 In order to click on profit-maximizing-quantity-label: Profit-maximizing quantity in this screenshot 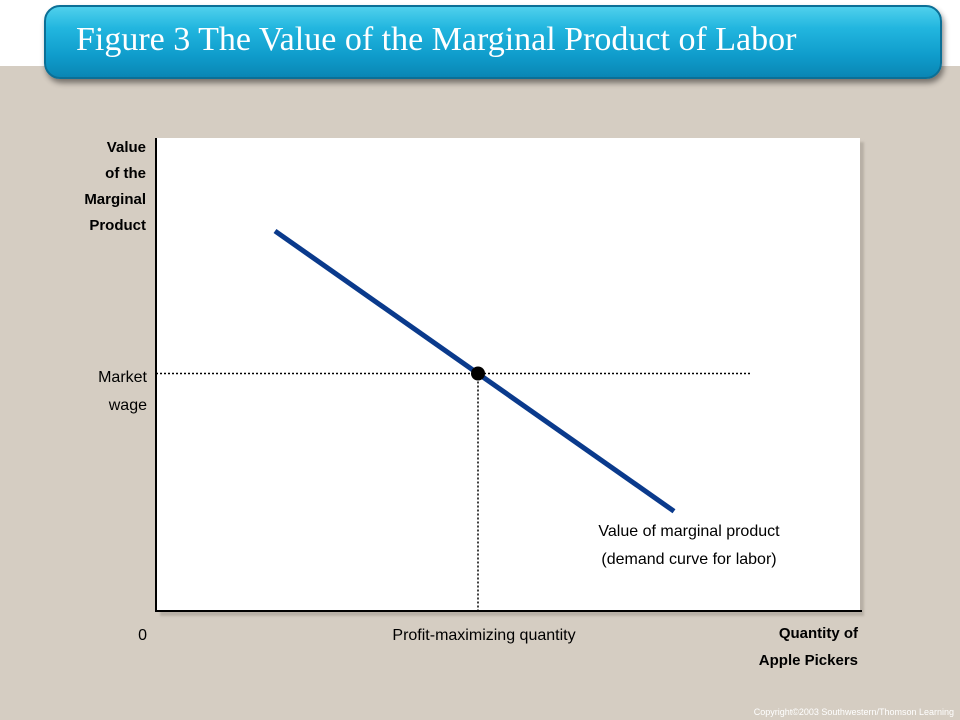, I will do `click(483, 635)`.